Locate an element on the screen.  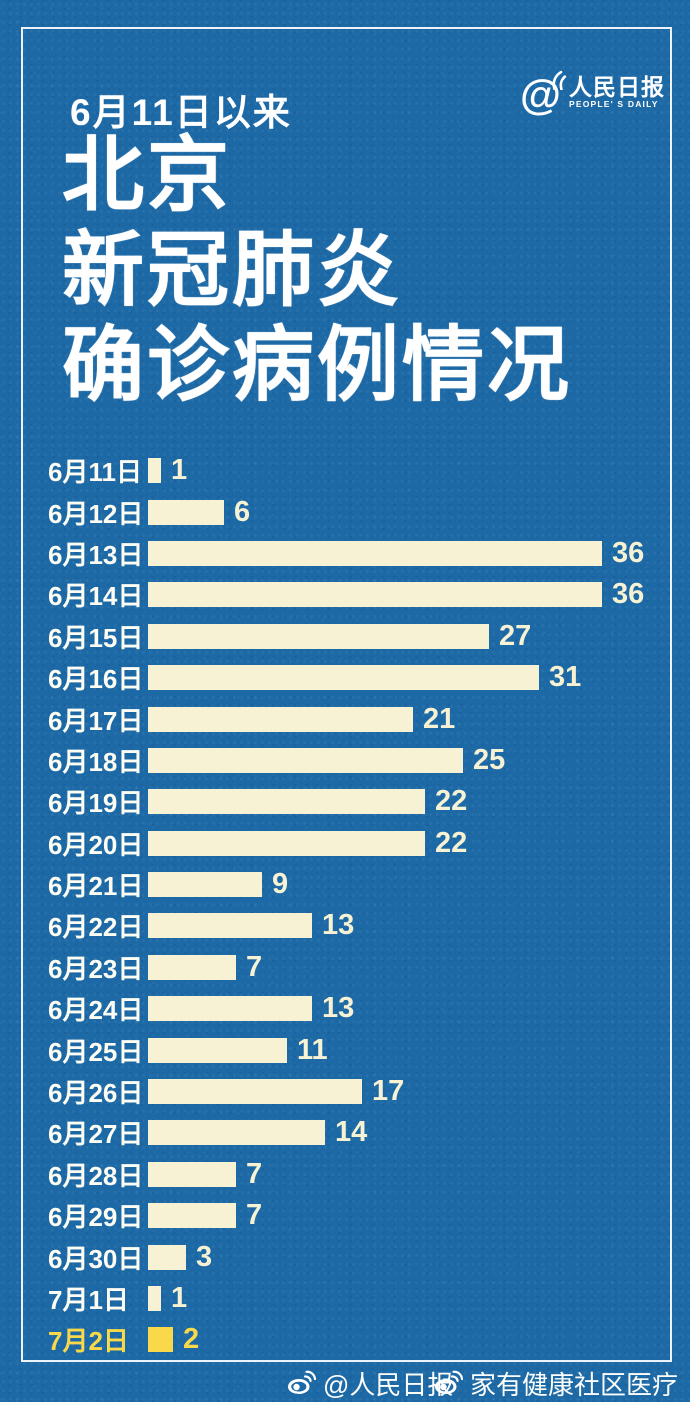
chart-row: 6月17日 21 is located at coordinates (360, 718).